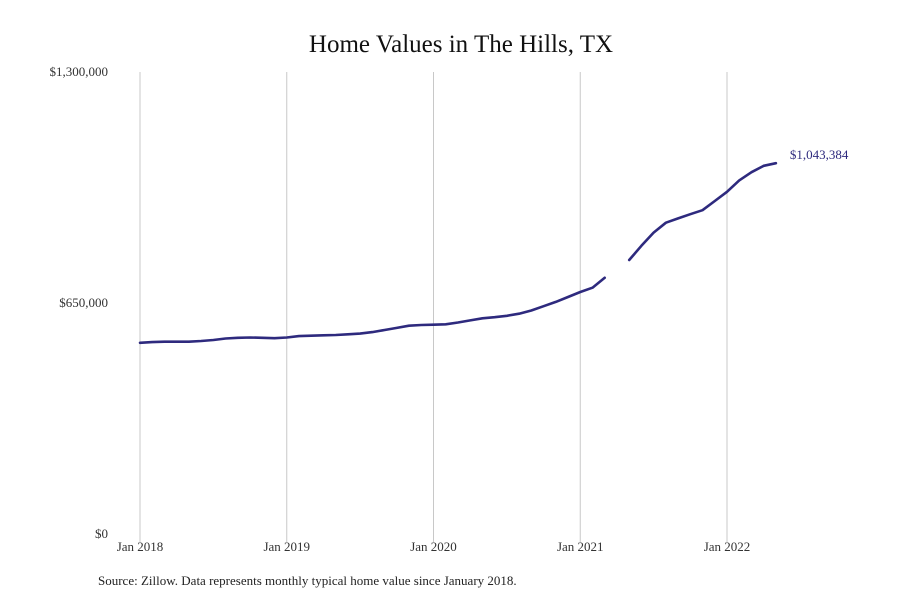 The width and height of the screenshot is (900, 600). What do you see at coordinates (286, 546) in the screenshot?
I see `x-tick-label: Jan 2019` at bounding box center [286, 546].